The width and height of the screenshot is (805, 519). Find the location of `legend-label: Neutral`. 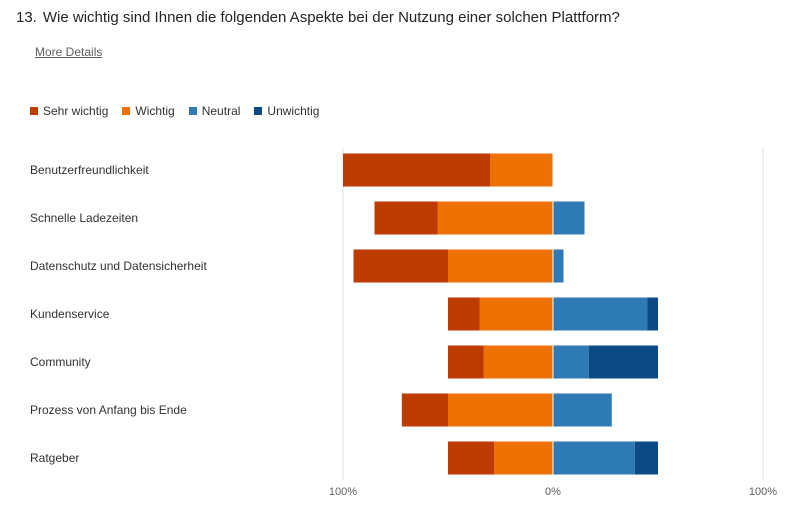

legend-label: Neutral is located at coordinates (221, 111).